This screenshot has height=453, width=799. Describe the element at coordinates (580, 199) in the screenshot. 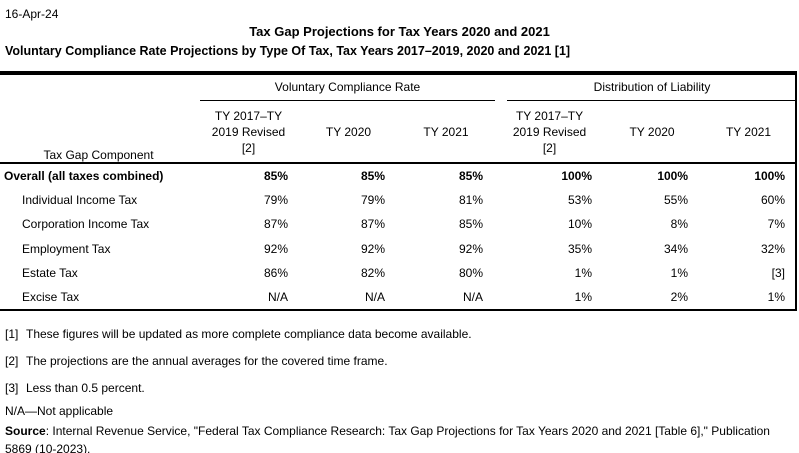

I see `cell-value: 53%` at that location.